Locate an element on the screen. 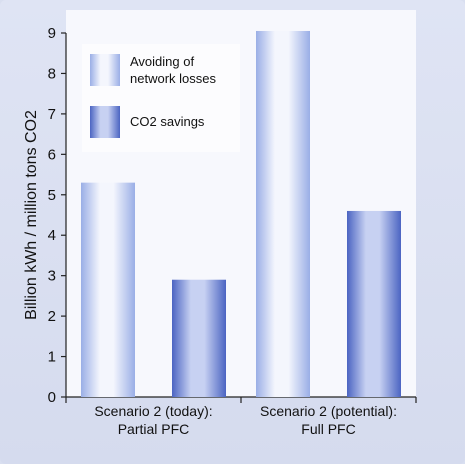 This screenshot has height=464, width=465. category-label-1-1: Full PFC is located at coordinates (328, 429).